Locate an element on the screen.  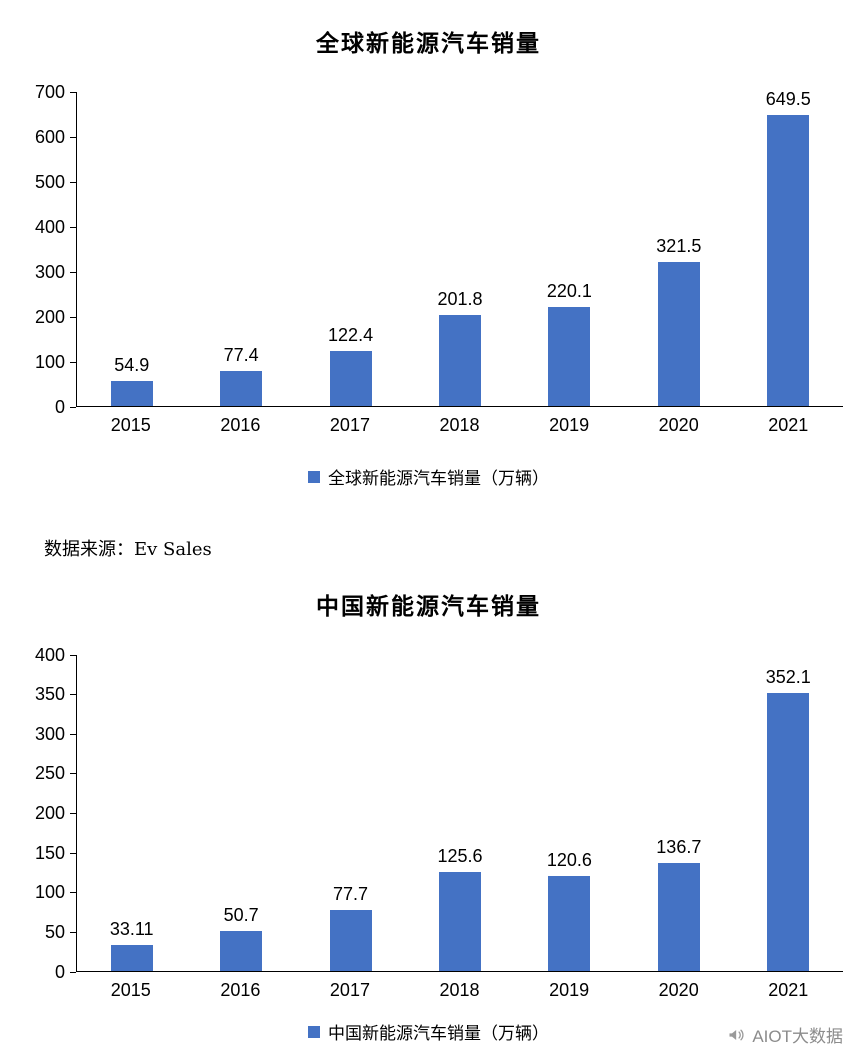
bar-column: 649.5 is located at coordinates (788, 247).